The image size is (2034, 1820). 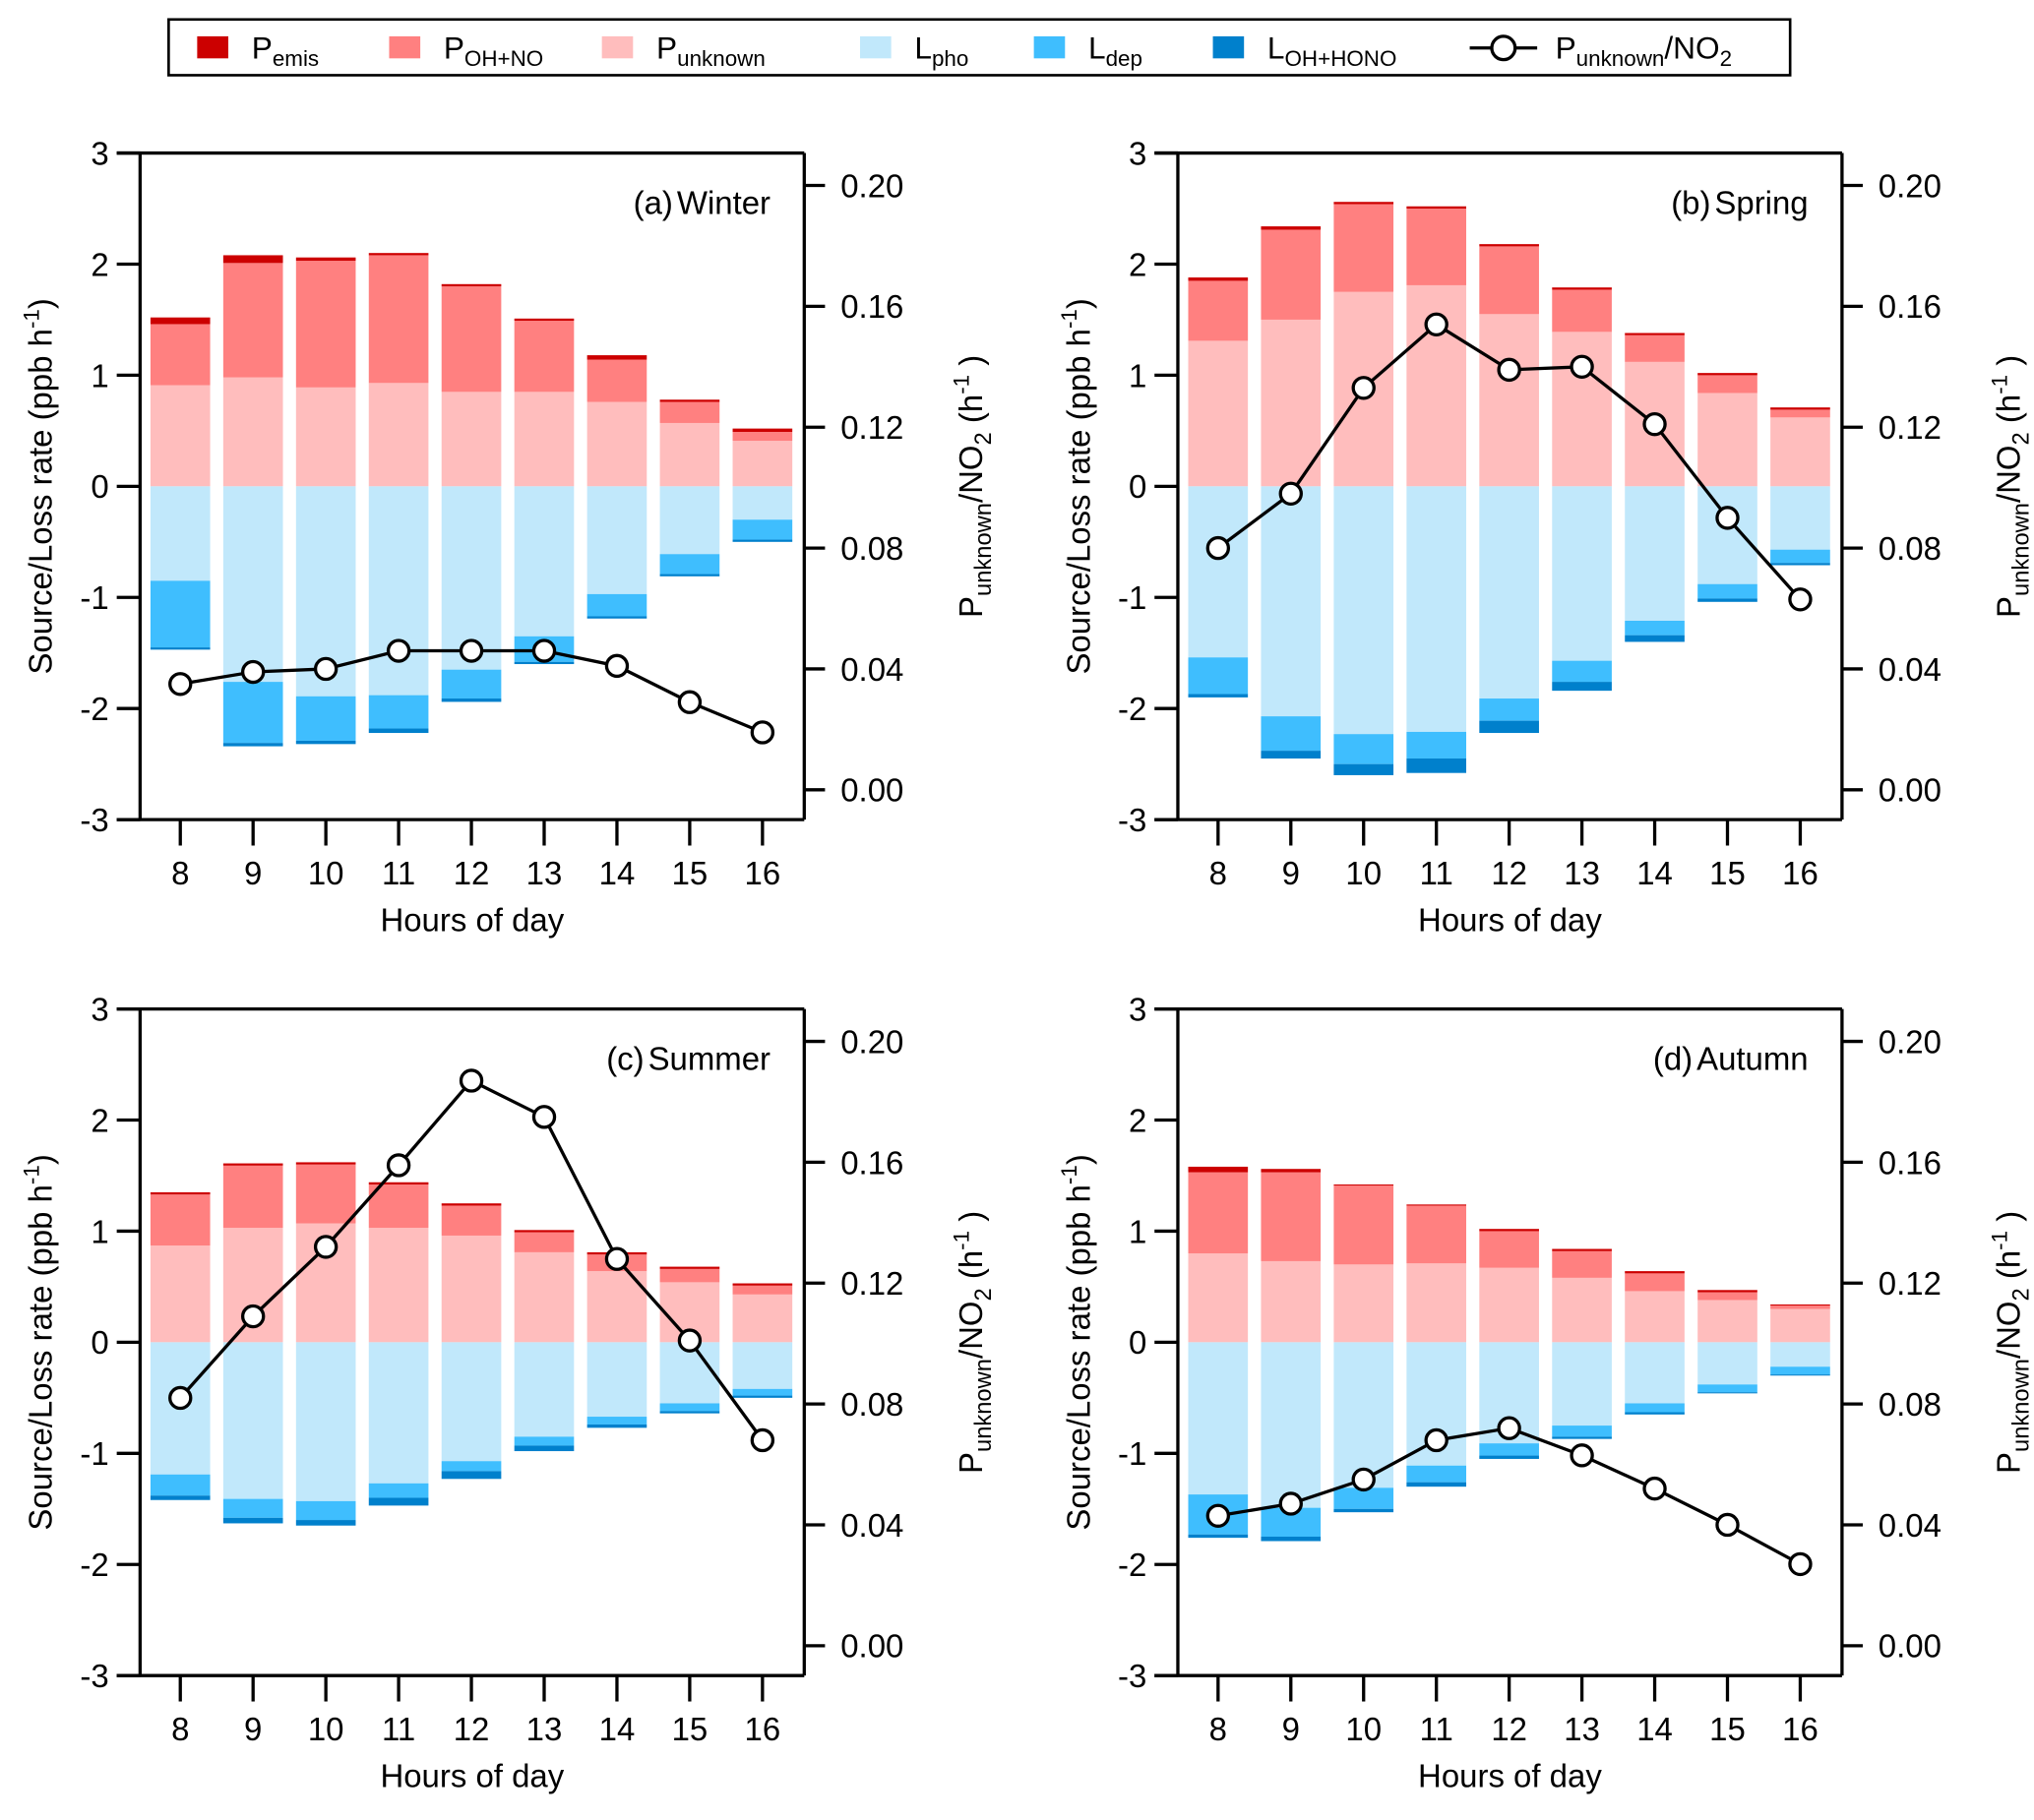 I want to click on legend-item-l-oh-hono: LOH+HONO, so click(x=1304, y=50).